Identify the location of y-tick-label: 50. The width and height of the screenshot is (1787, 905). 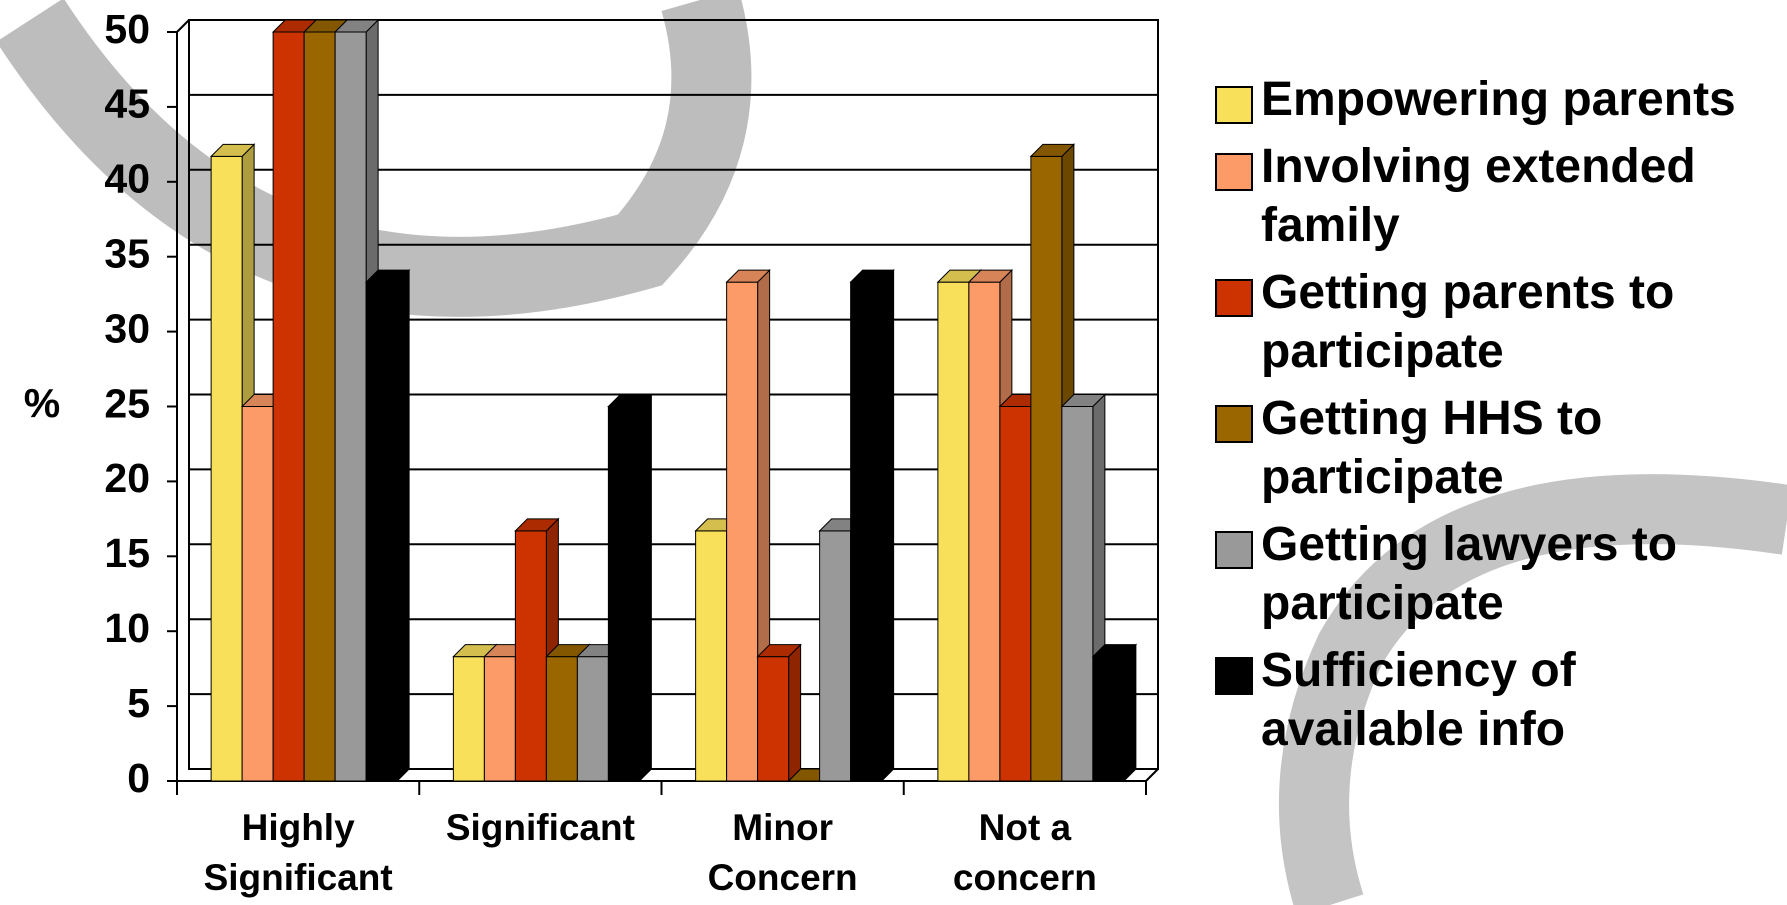
(127, 29).